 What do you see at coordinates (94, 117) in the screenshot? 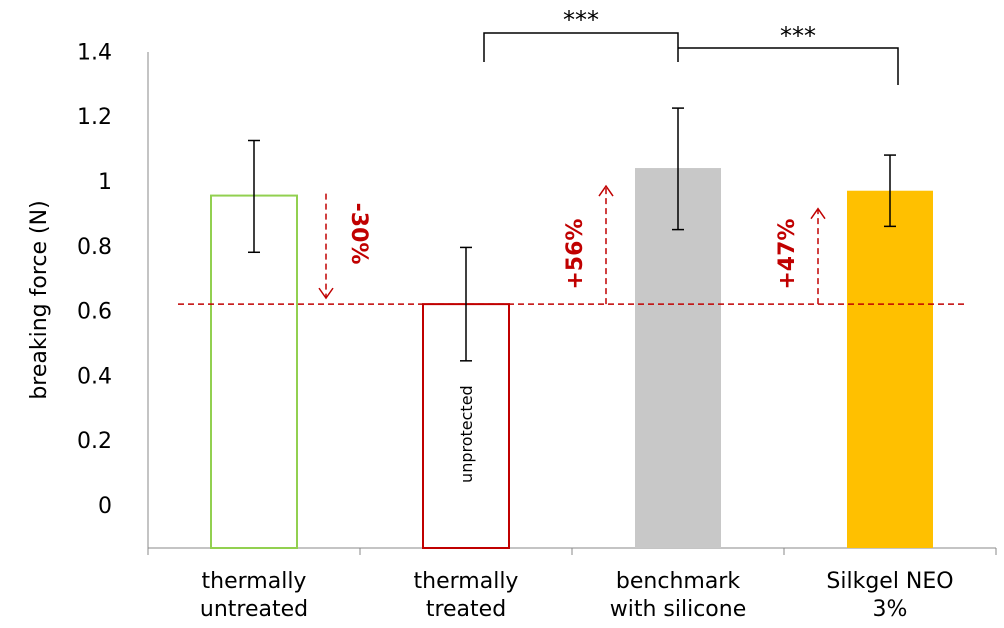
I see `y-tick-label: 1.2` at bounding box center [94, 117].